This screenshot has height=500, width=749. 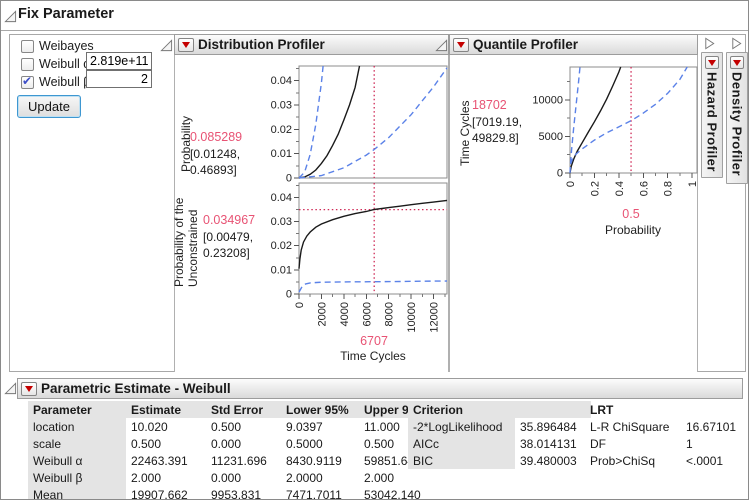 What do you see at coordinates (314, 460) in the screenshot?
I see `value-cell: 8430.9119` at bounding box center [314, 460].